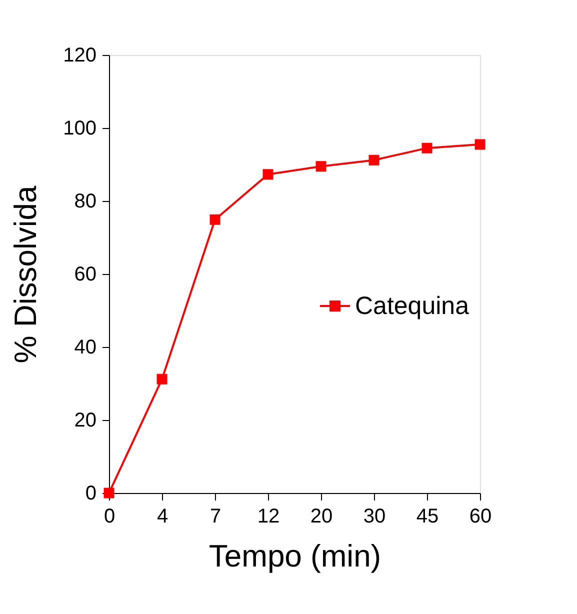 The height and width of the screenshot is (614, 577). What do you see at coordinates (79, 55) in the screenshot?
I see `y-tick-label: 120` at bounding box center [79, 55].